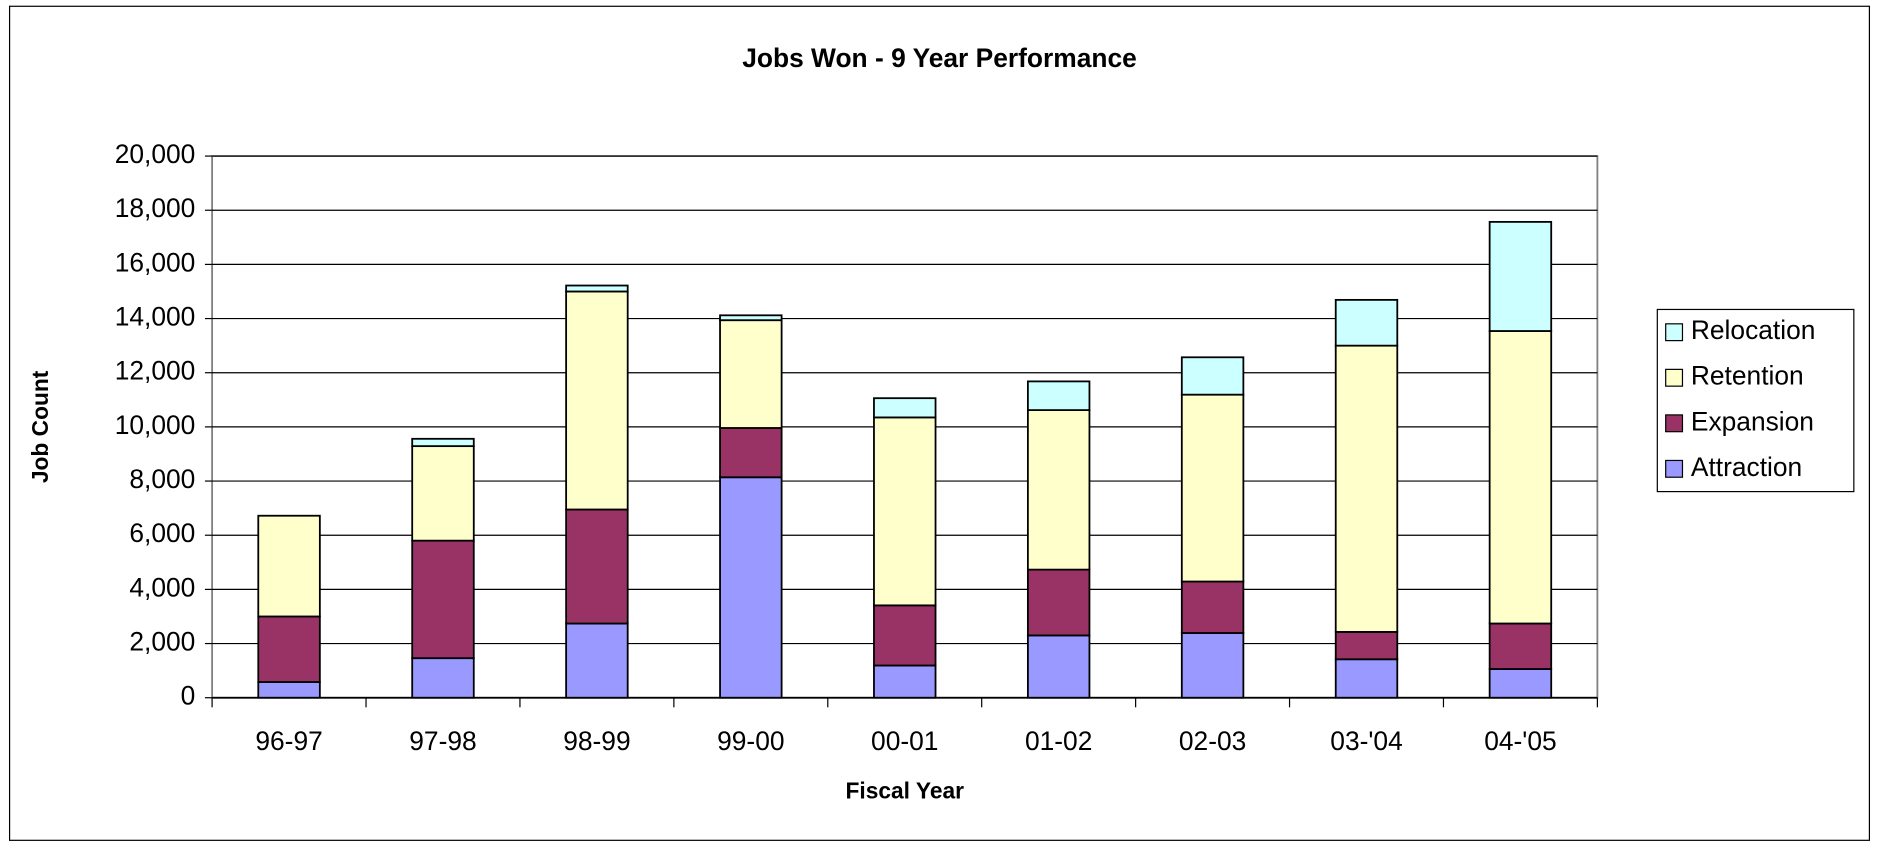  Describe the element at coordinates (596, 741) in the screenshot. I see `x-tick-label: 98-99` at that location.